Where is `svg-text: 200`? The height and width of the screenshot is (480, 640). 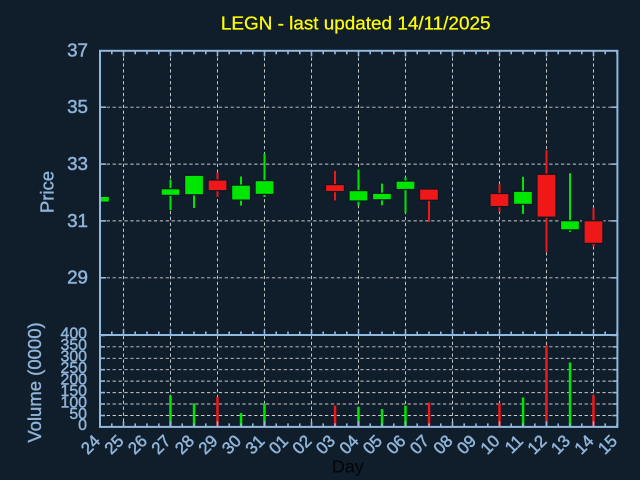
svg-text: 200 is located at coordinates (73, 379).